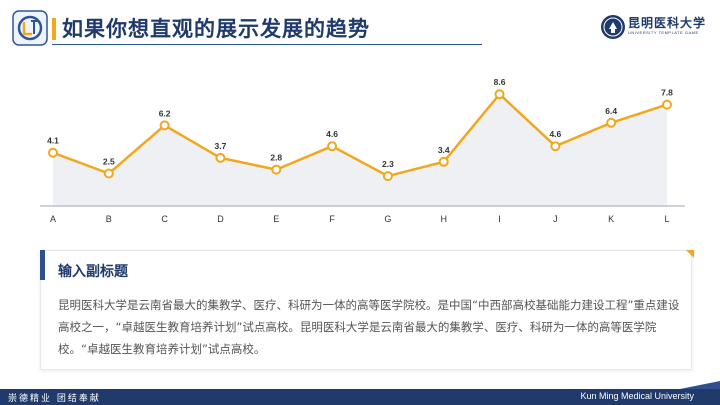 The image size is (720, 405). Describe the element at coordinates (667, 23) in the screenshot. I see `university-name: 昆明医科大学` at that location.